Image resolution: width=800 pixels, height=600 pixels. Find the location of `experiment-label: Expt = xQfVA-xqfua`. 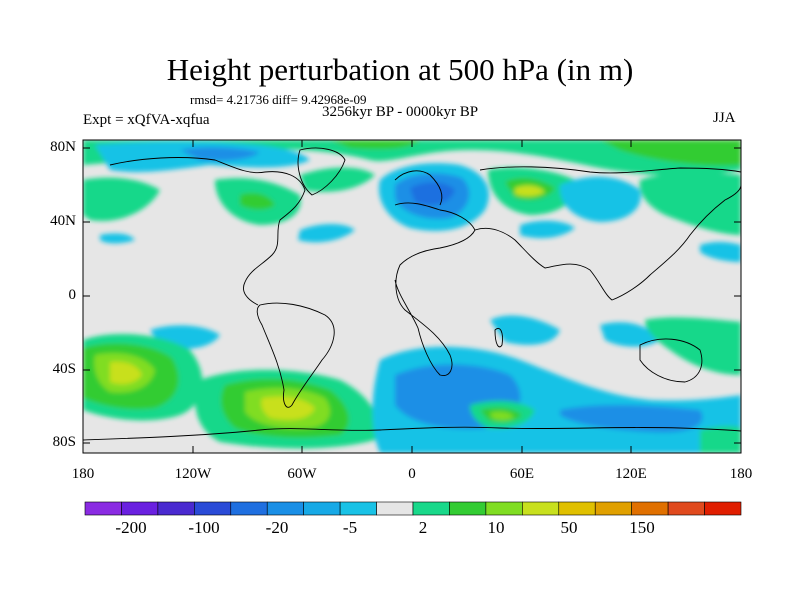

experiment-label: Expt = xQfVA-xqfua is located at coordinates (146, 120).